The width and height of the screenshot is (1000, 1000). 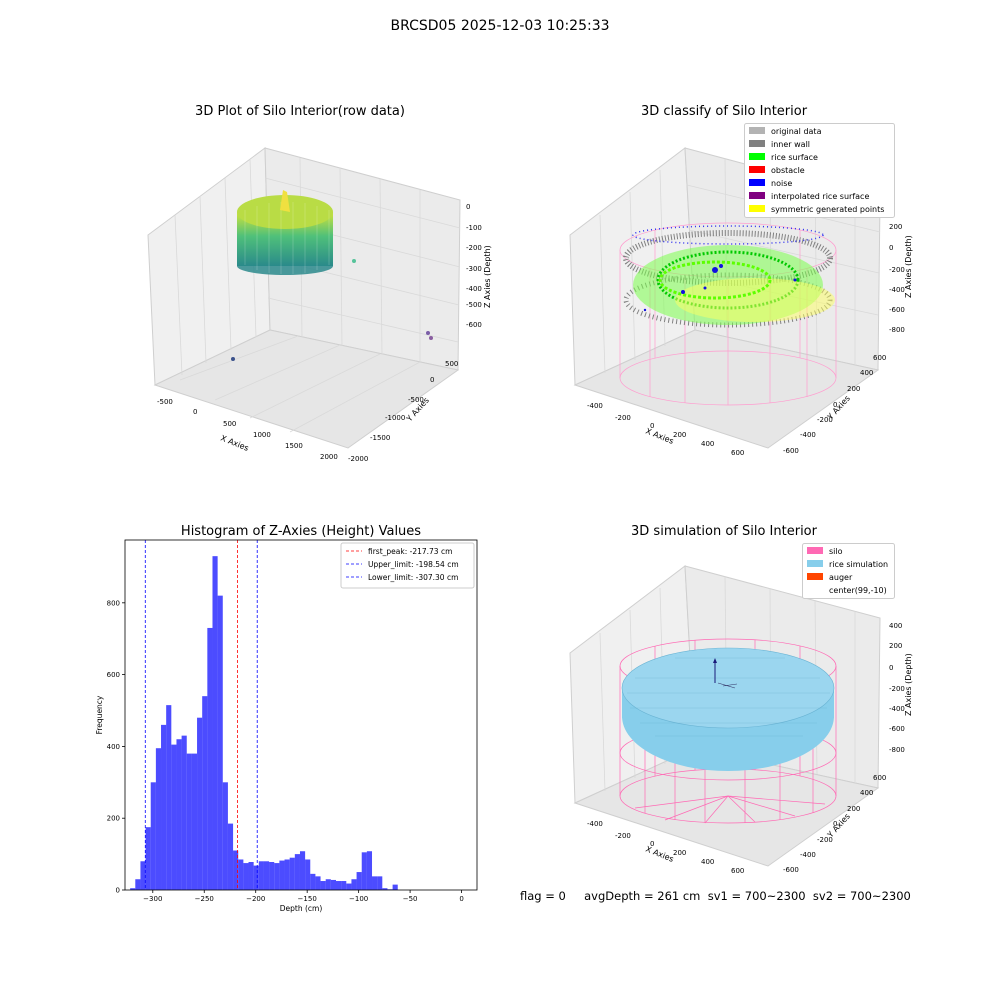 What do you see at coordinates (841, 577) in the screenshot?
I see `legend-label: auger` at bounding box center [841, 577].